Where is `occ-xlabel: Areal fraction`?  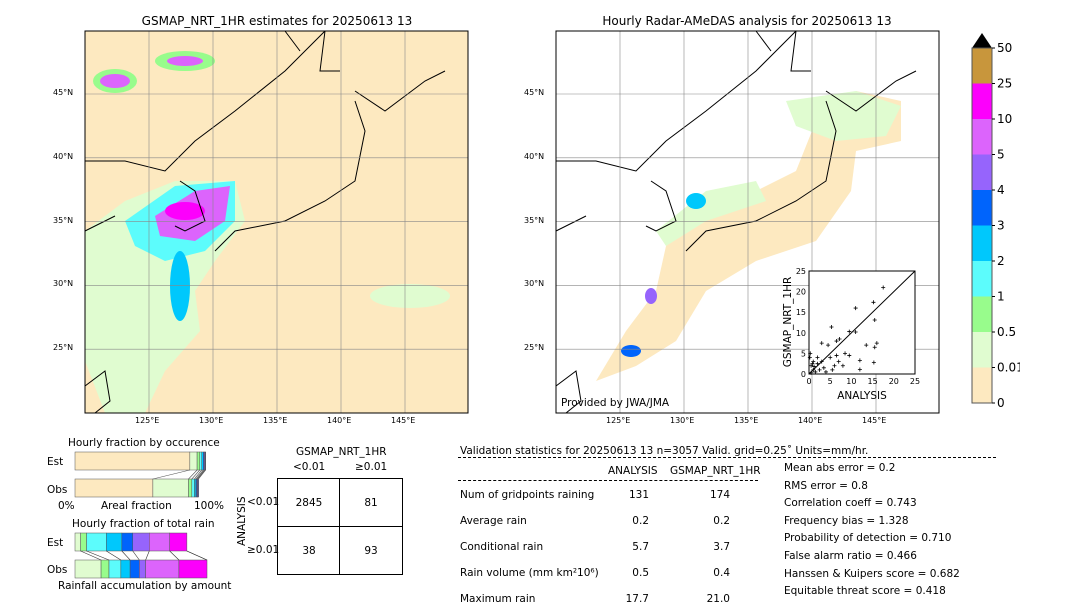
occ-xlabel: Areal fraction is located at coordinates (136, 506).